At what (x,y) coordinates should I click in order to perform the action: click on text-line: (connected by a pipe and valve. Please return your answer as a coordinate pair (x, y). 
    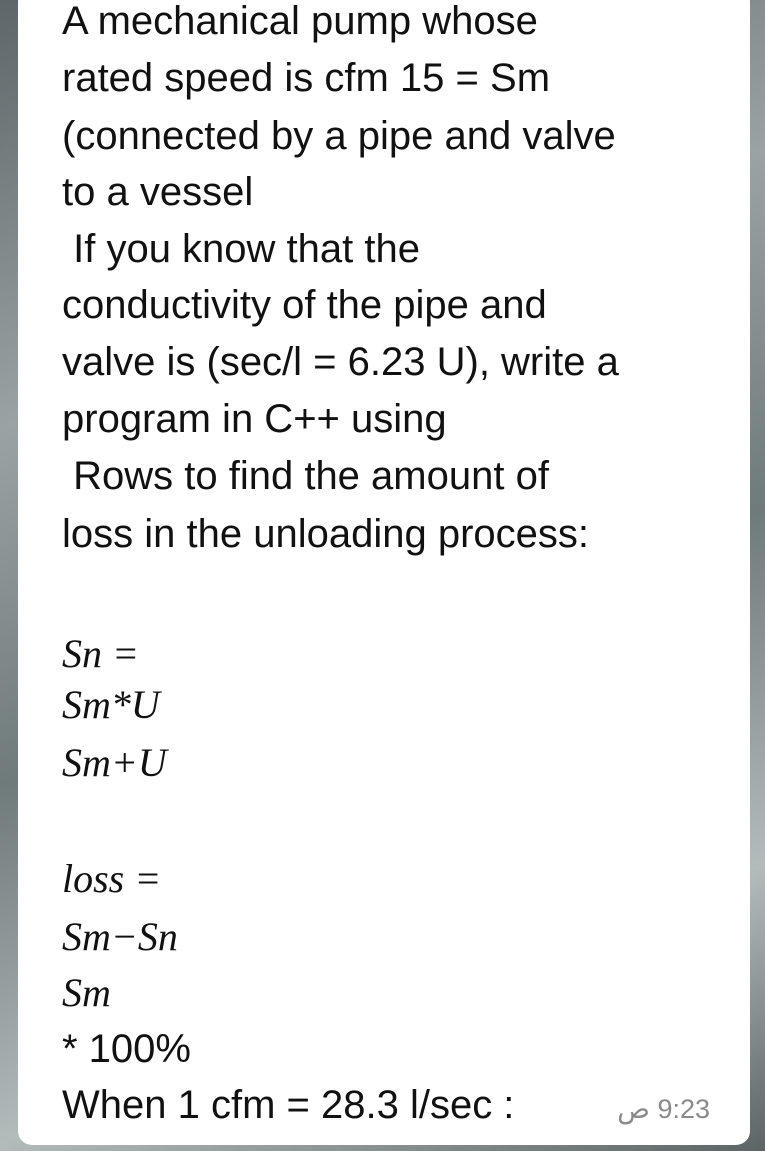
    Looking at the image, I should click on (339, 136).